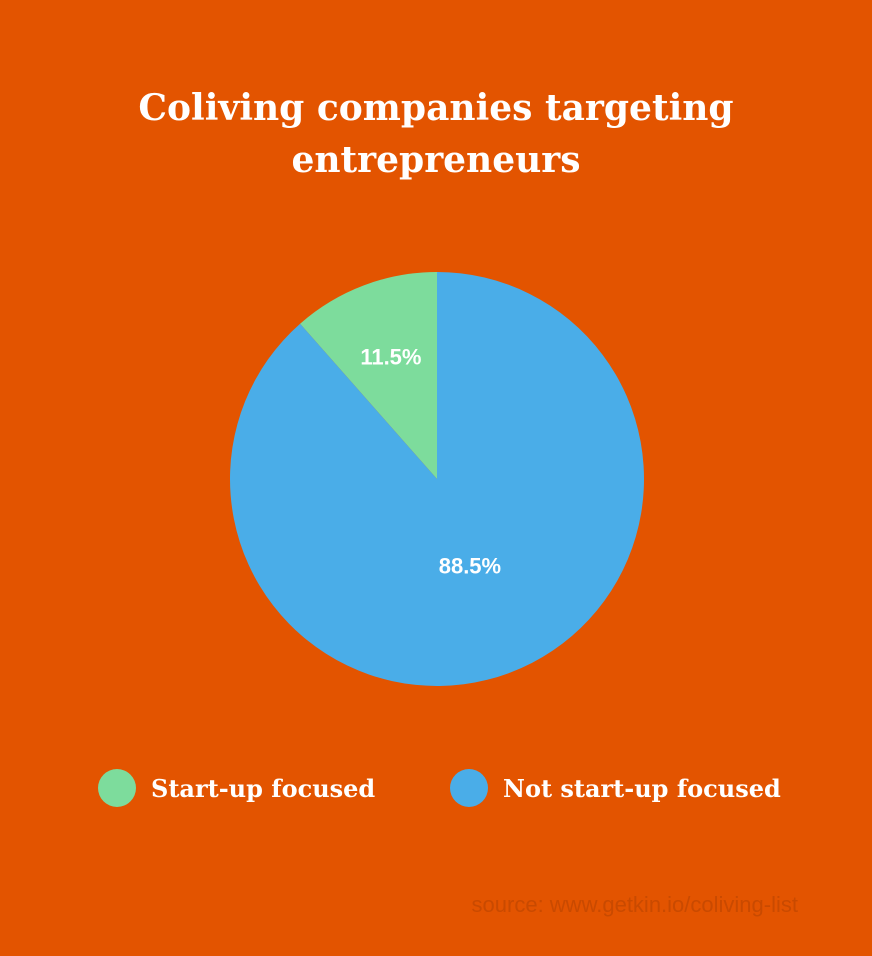  What do you see at coordinates (390, 357) in the screenshot?
I see `pie-slice-label-start-up-focused: 11.5%` at bounding box center [390, 357].